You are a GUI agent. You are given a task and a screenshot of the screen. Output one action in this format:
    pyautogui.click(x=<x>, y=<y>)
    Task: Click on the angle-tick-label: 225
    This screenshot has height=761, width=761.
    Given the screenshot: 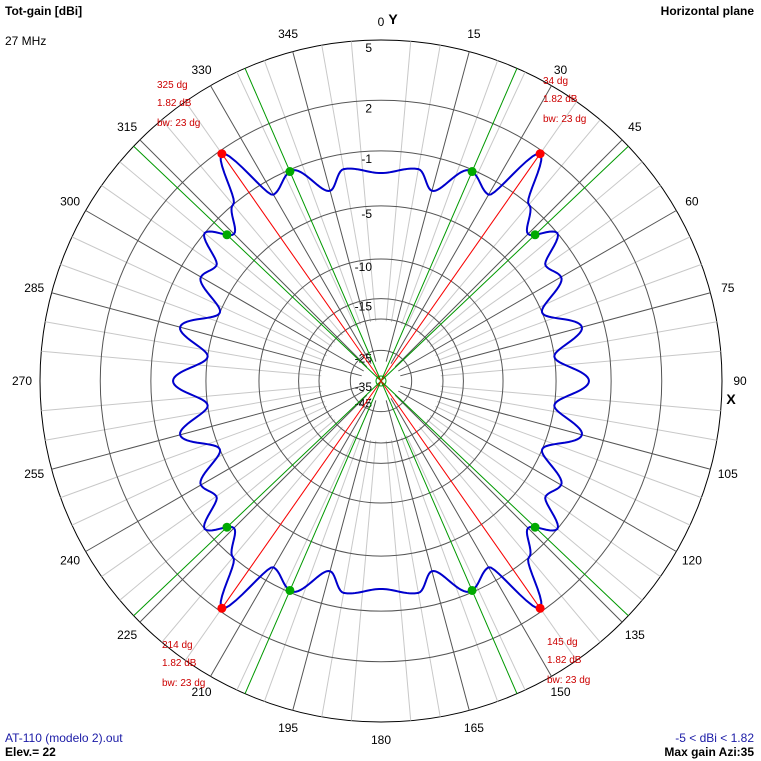 What is the action you would take?
    pyautogui.click(x=127, y=635)
    